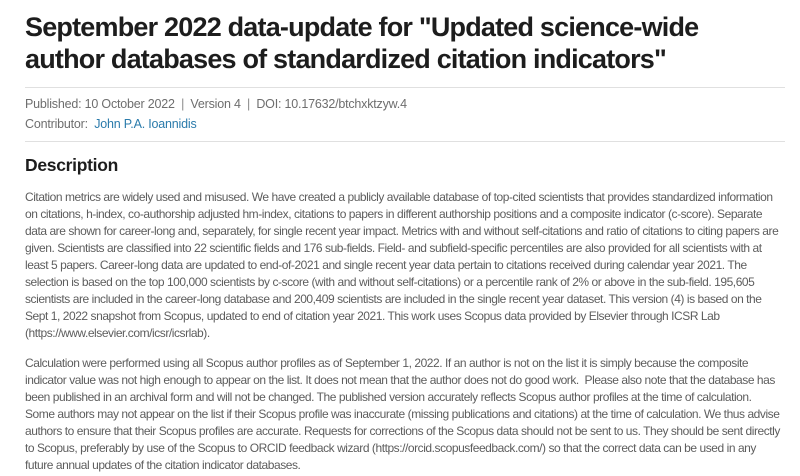 The image size is (800, 476). What do you see at coordinates (345, 104) in the screenshot?
I see `doi-value: 10.17632/btchxktzyw.4` at bounding box center [345, 104].